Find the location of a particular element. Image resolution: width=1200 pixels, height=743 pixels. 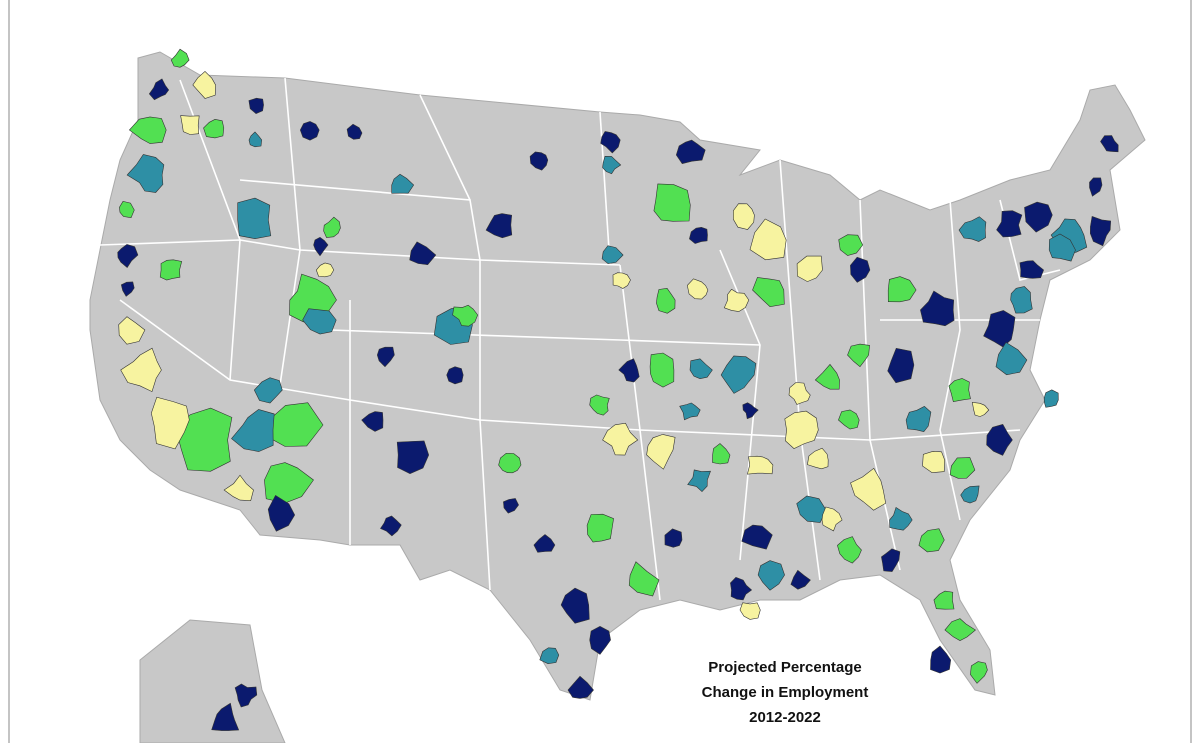

alaska is located at coordinates (212, 681).